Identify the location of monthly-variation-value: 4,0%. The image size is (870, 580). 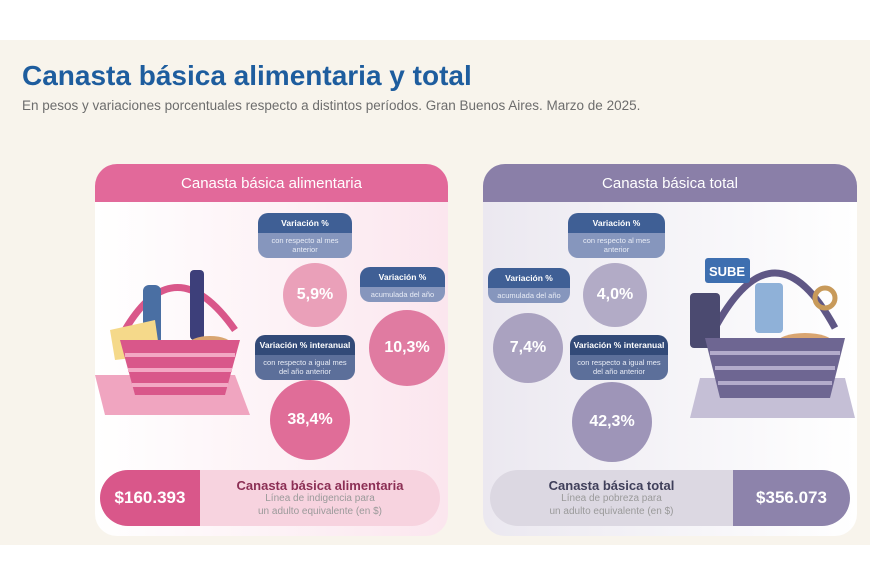
(615, 295).